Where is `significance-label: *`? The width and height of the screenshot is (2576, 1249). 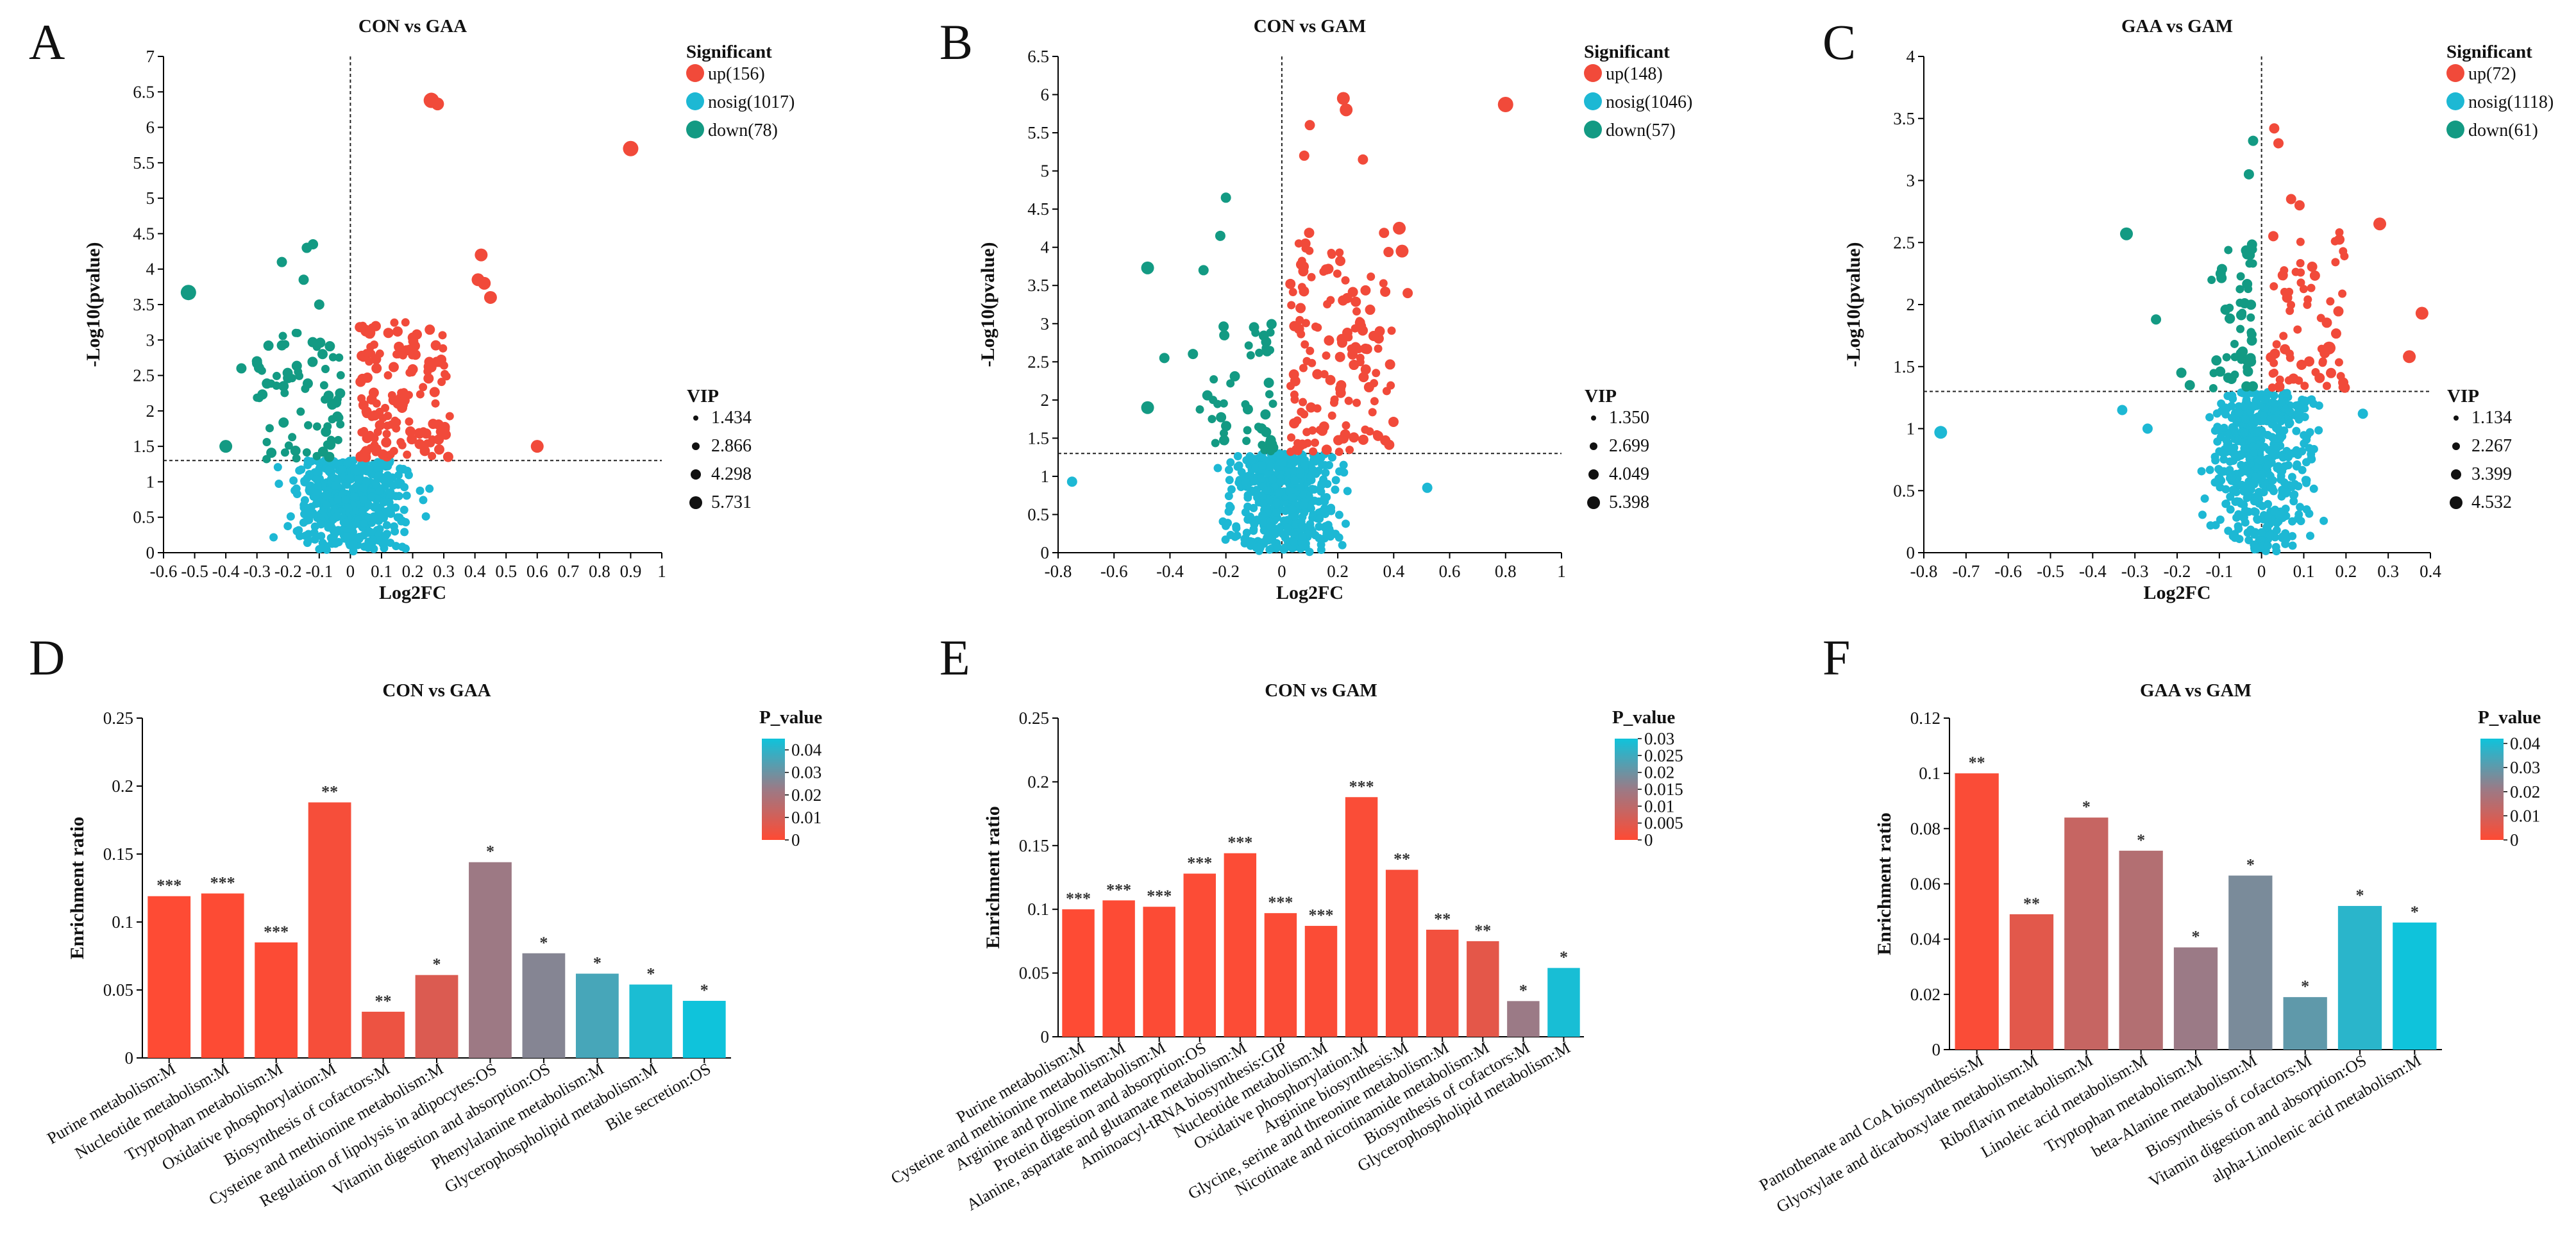
significance-label: * is located at coordinates (2196, 937).